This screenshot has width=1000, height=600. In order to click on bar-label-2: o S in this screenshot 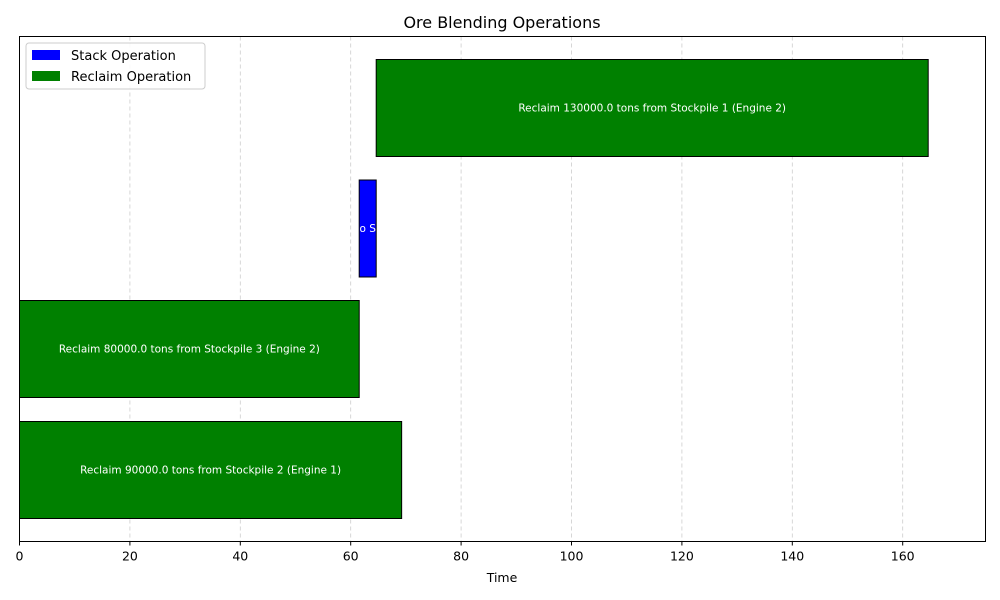, I will do `click(367, 229)`.